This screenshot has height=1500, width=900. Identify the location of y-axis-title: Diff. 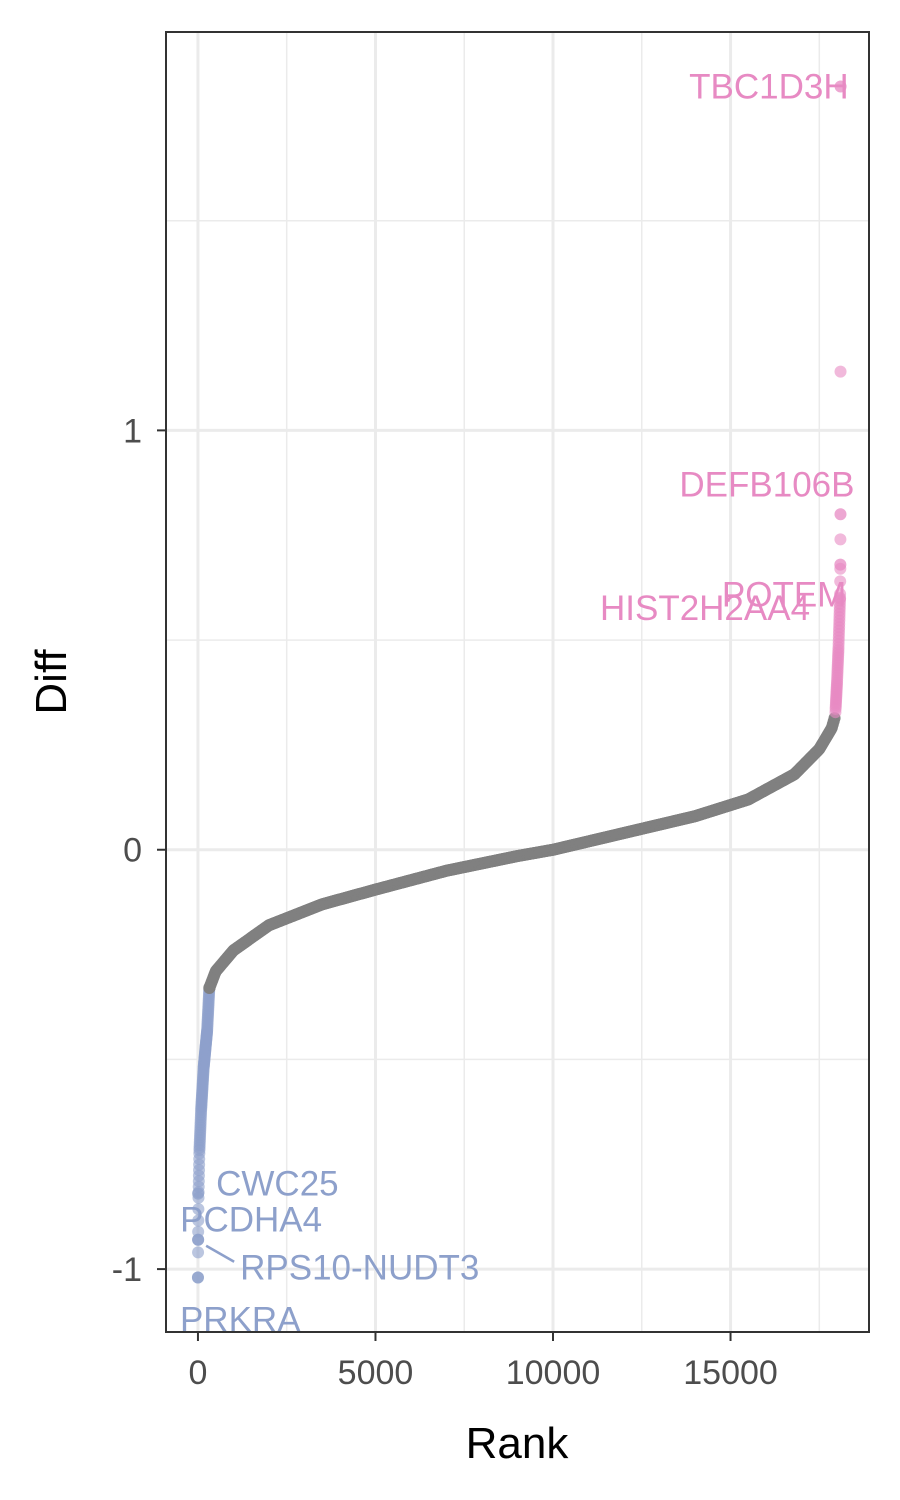
(51, 682).